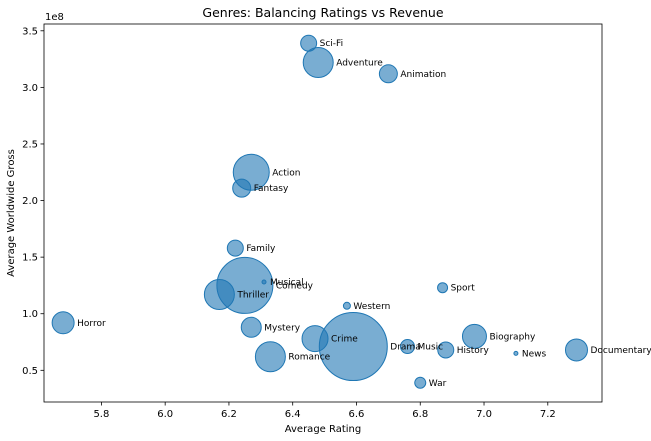  Describe the element at coordinates (252, 295) in the screenshot. I see `point-label: Thriller` at that location.